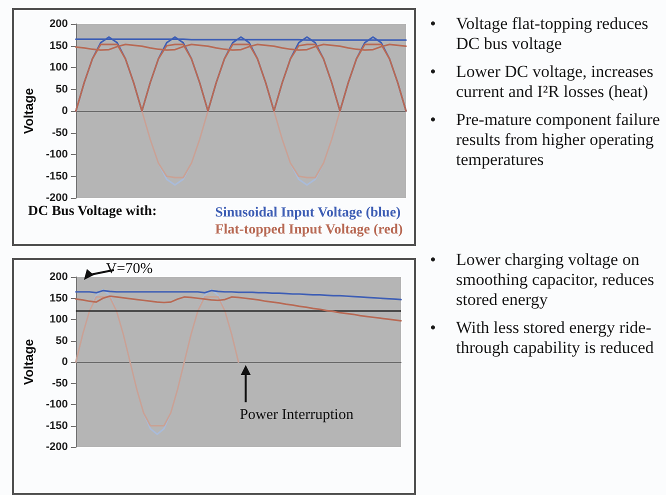  I want to click on x-axis-title: DC Bus Voltage with:, so click(92, 212).